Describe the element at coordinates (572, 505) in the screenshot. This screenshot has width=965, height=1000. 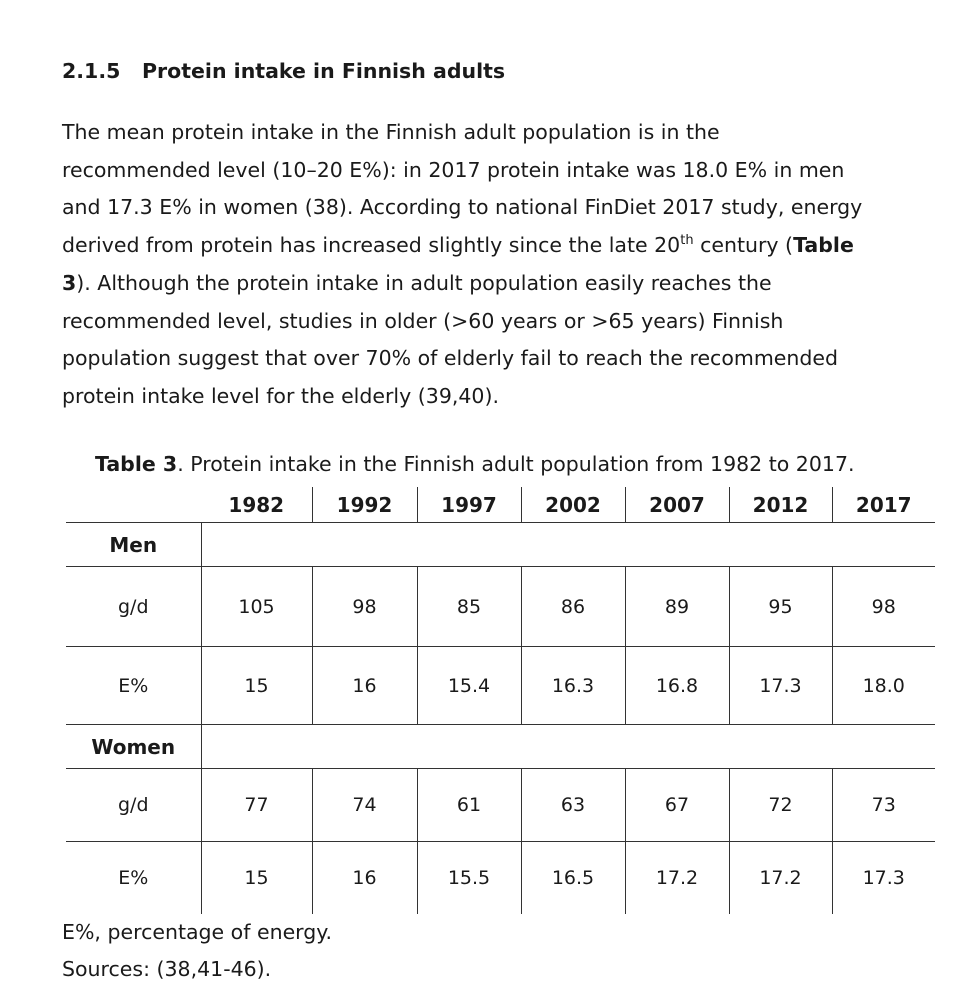
I see `column-header: 2002` at that location.